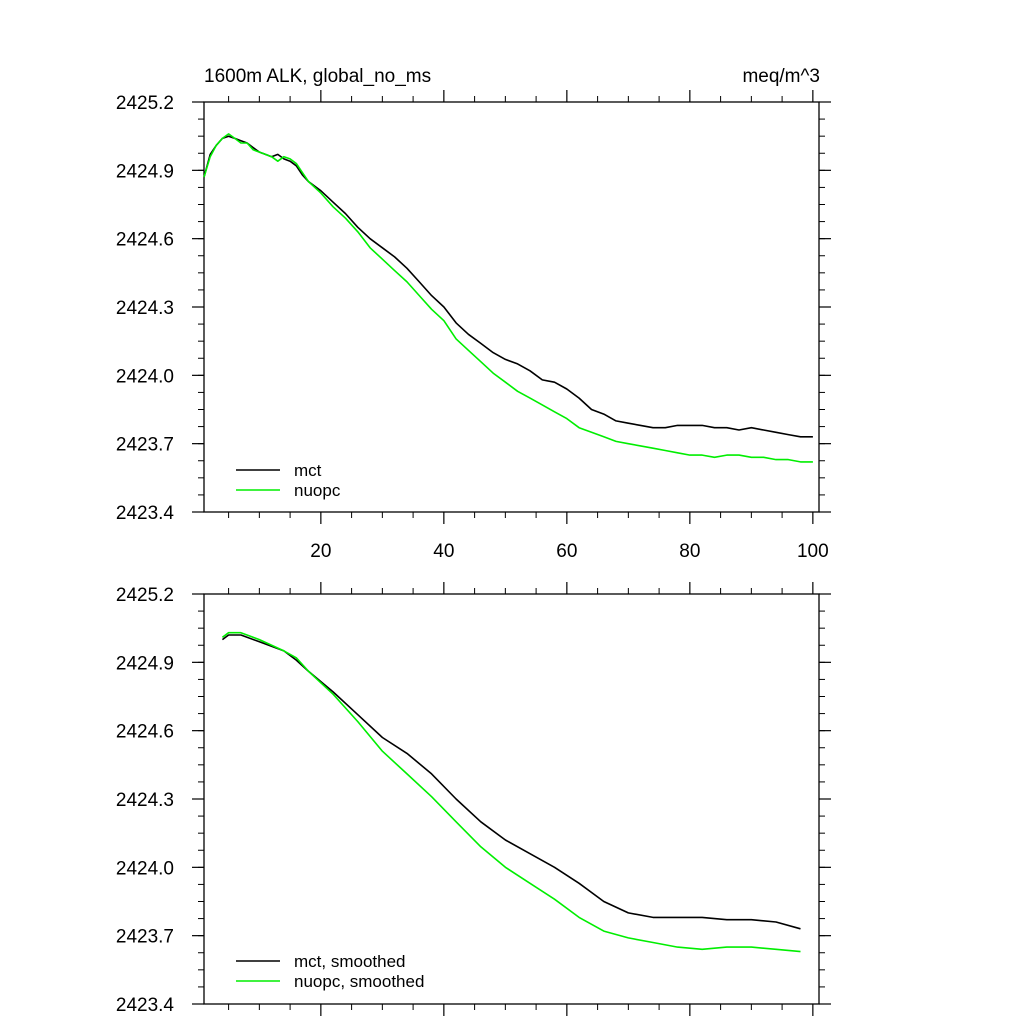 The height and width of the screenshot is (1024, 1024). I want to click on legend-label-nuopc-smoothed: nuopc, smoothed, so click(359, 981).